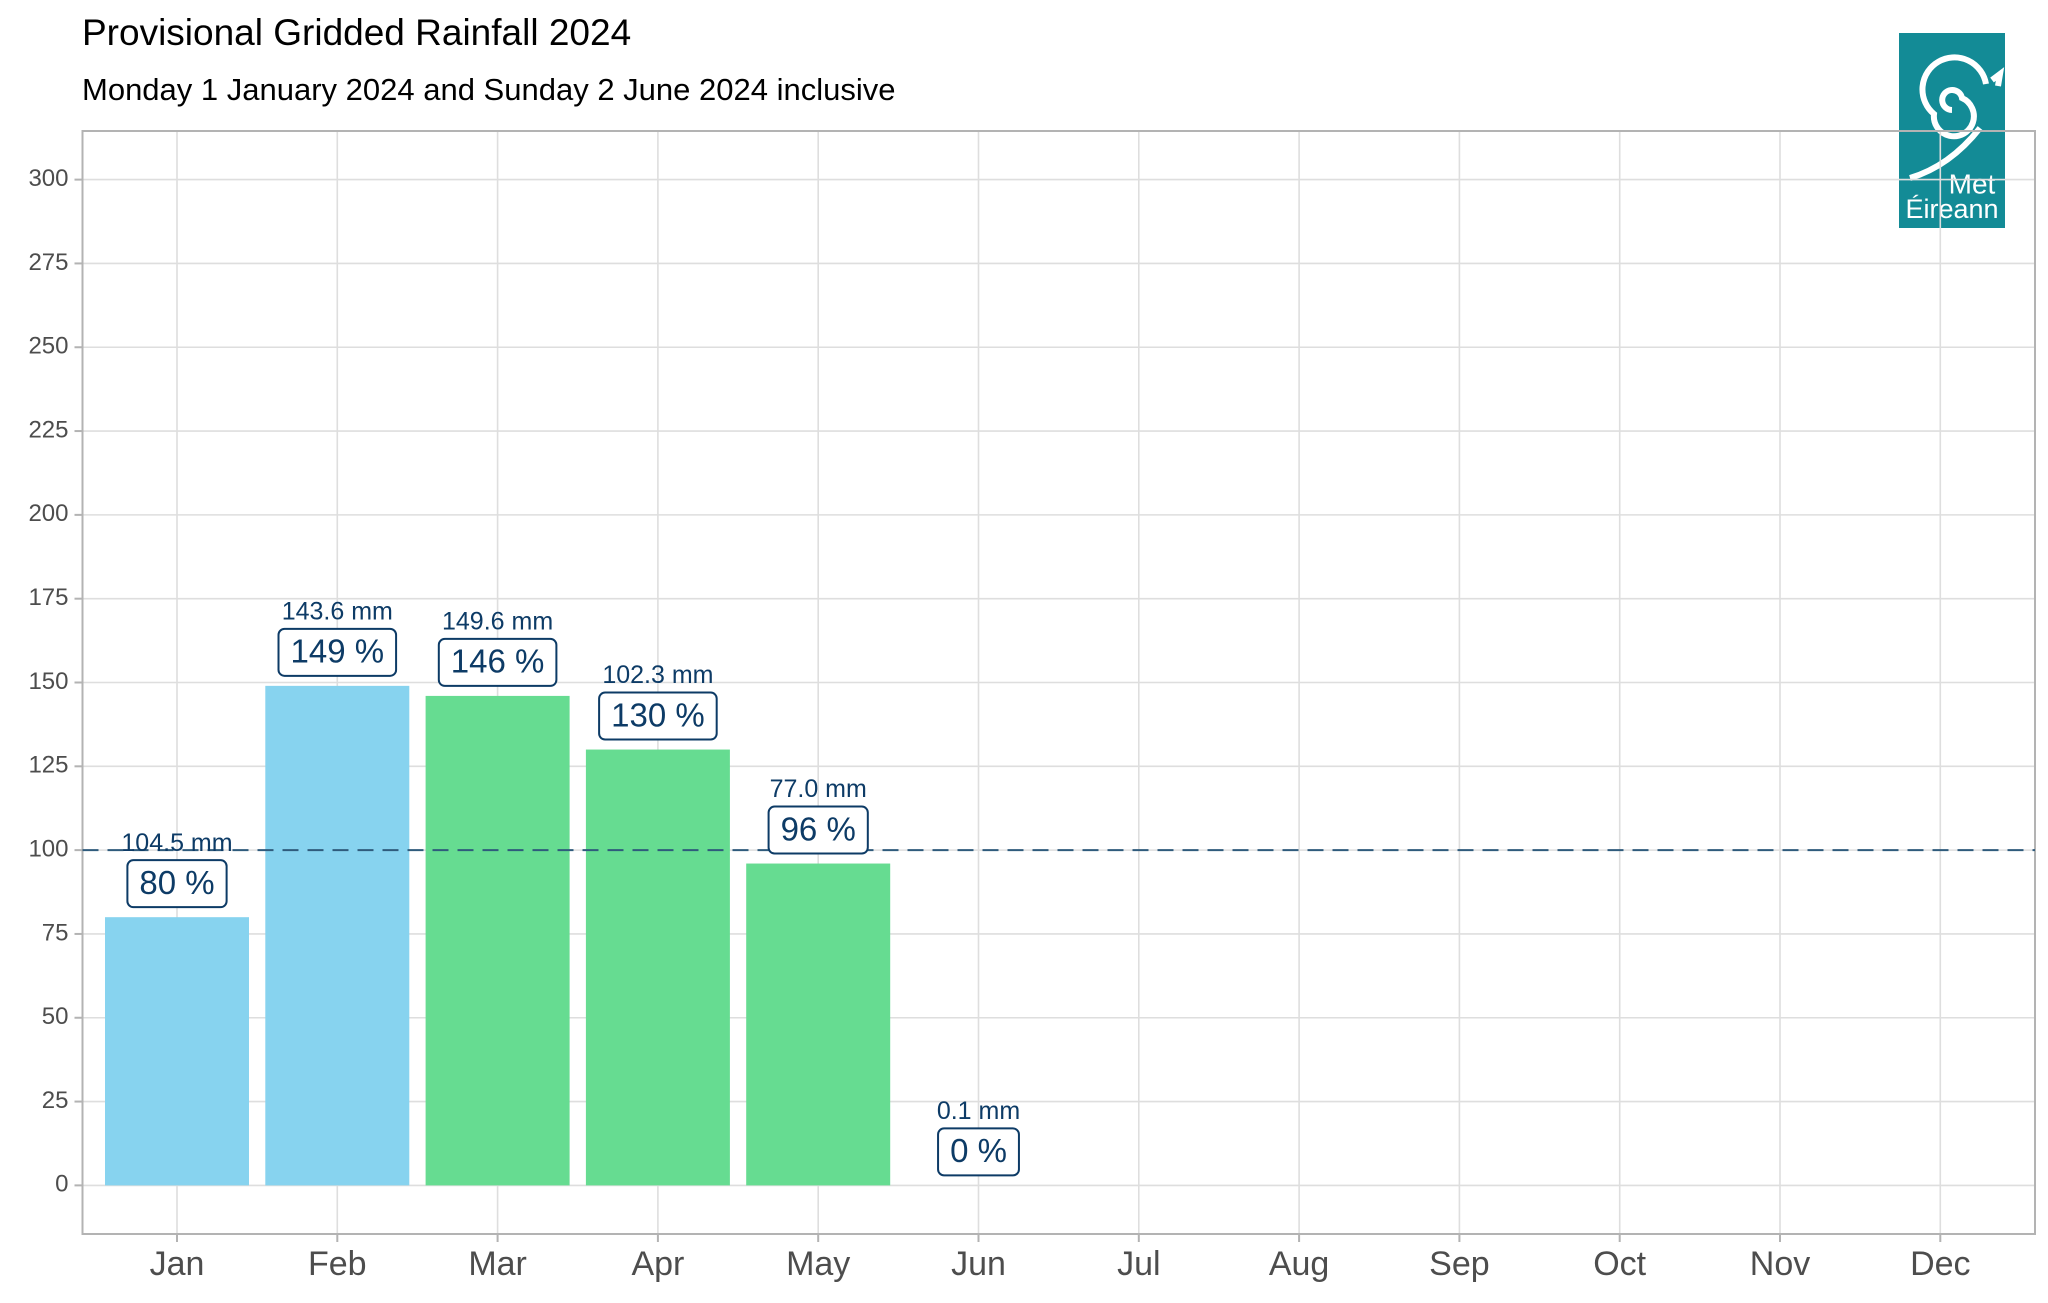  Describe the element at coordinates (818, 789) in the screenshot. I see `rainfall-label: 77.0 mm` at that location.